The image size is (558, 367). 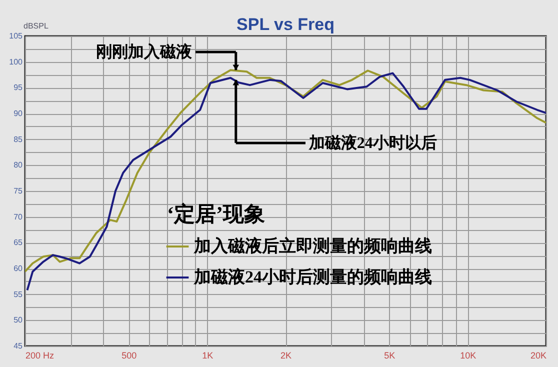 I want to click on y-axis-title: dBSPL, so click(x=36, y=26).